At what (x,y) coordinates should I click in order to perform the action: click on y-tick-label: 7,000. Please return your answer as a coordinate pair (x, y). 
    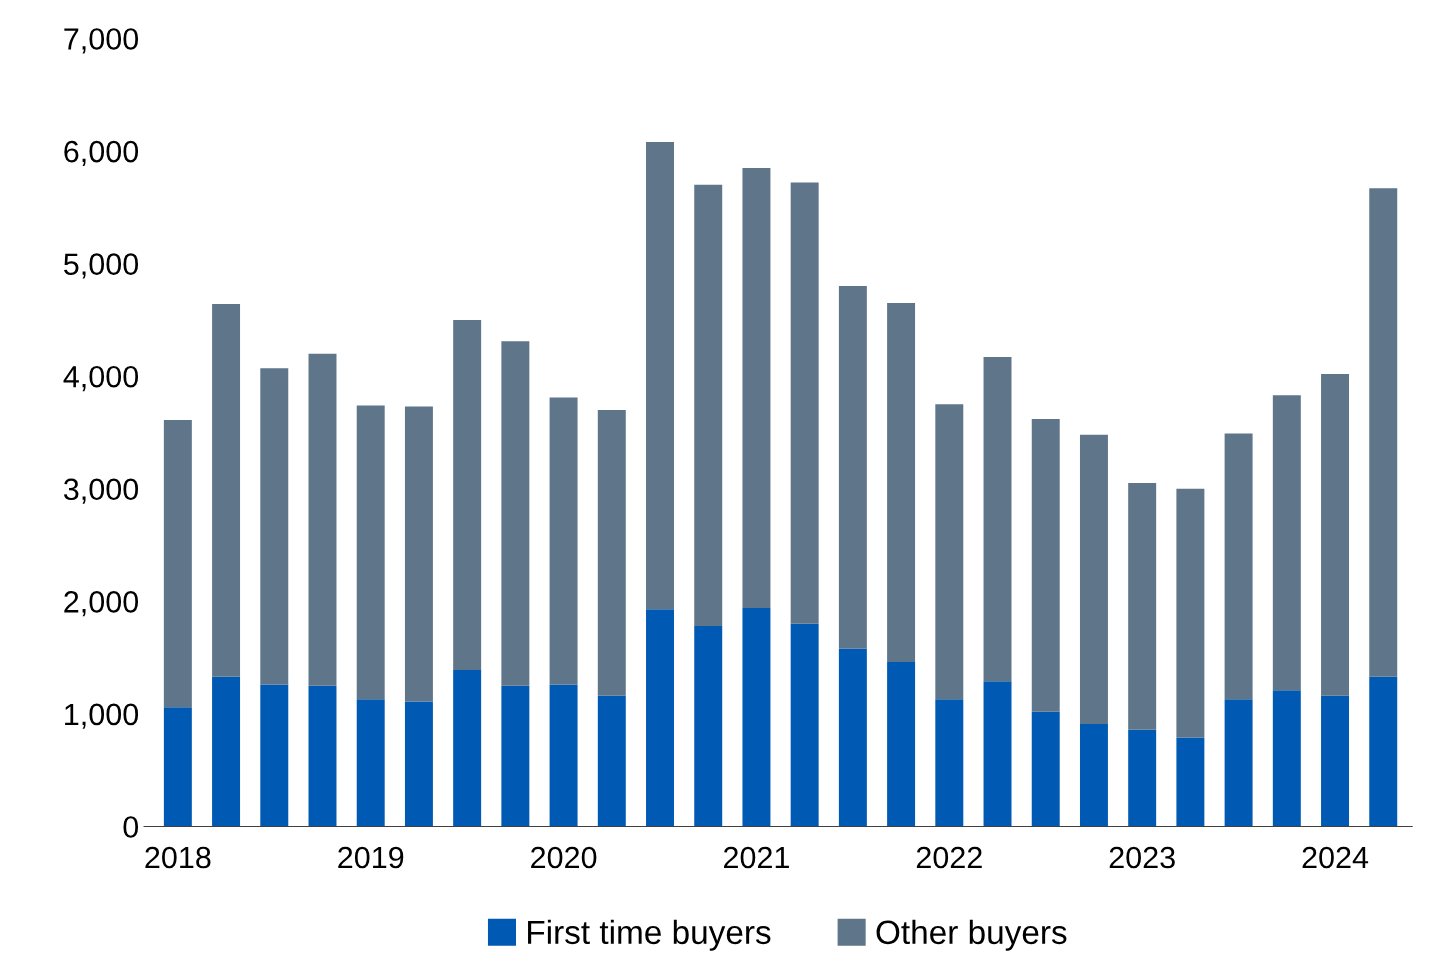
    Looking at the image, I should click on (101, 41).